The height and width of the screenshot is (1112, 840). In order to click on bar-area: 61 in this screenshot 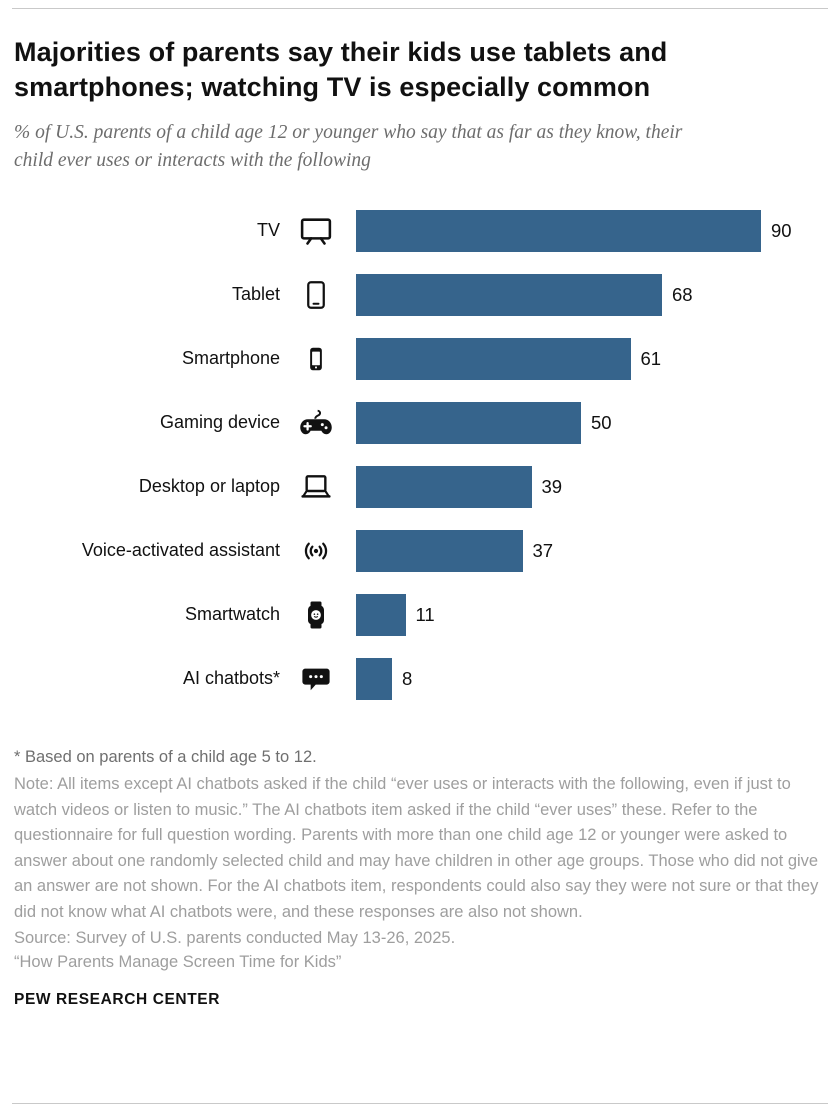, I will do `click(591, 358)`.